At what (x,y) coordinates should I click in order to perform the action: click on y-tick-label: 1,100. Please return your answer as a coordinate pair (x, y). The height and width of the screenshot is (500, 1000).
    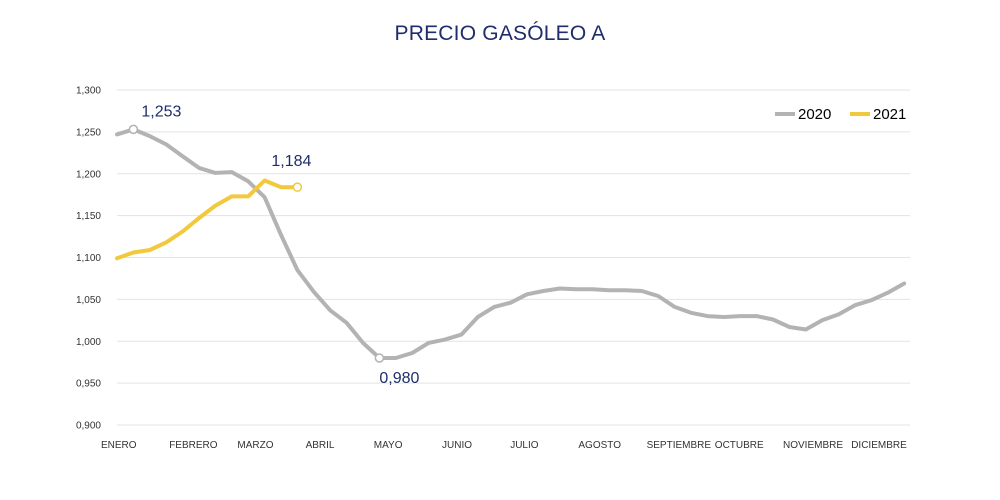
    Looking at the image, I should click on (88, 258).